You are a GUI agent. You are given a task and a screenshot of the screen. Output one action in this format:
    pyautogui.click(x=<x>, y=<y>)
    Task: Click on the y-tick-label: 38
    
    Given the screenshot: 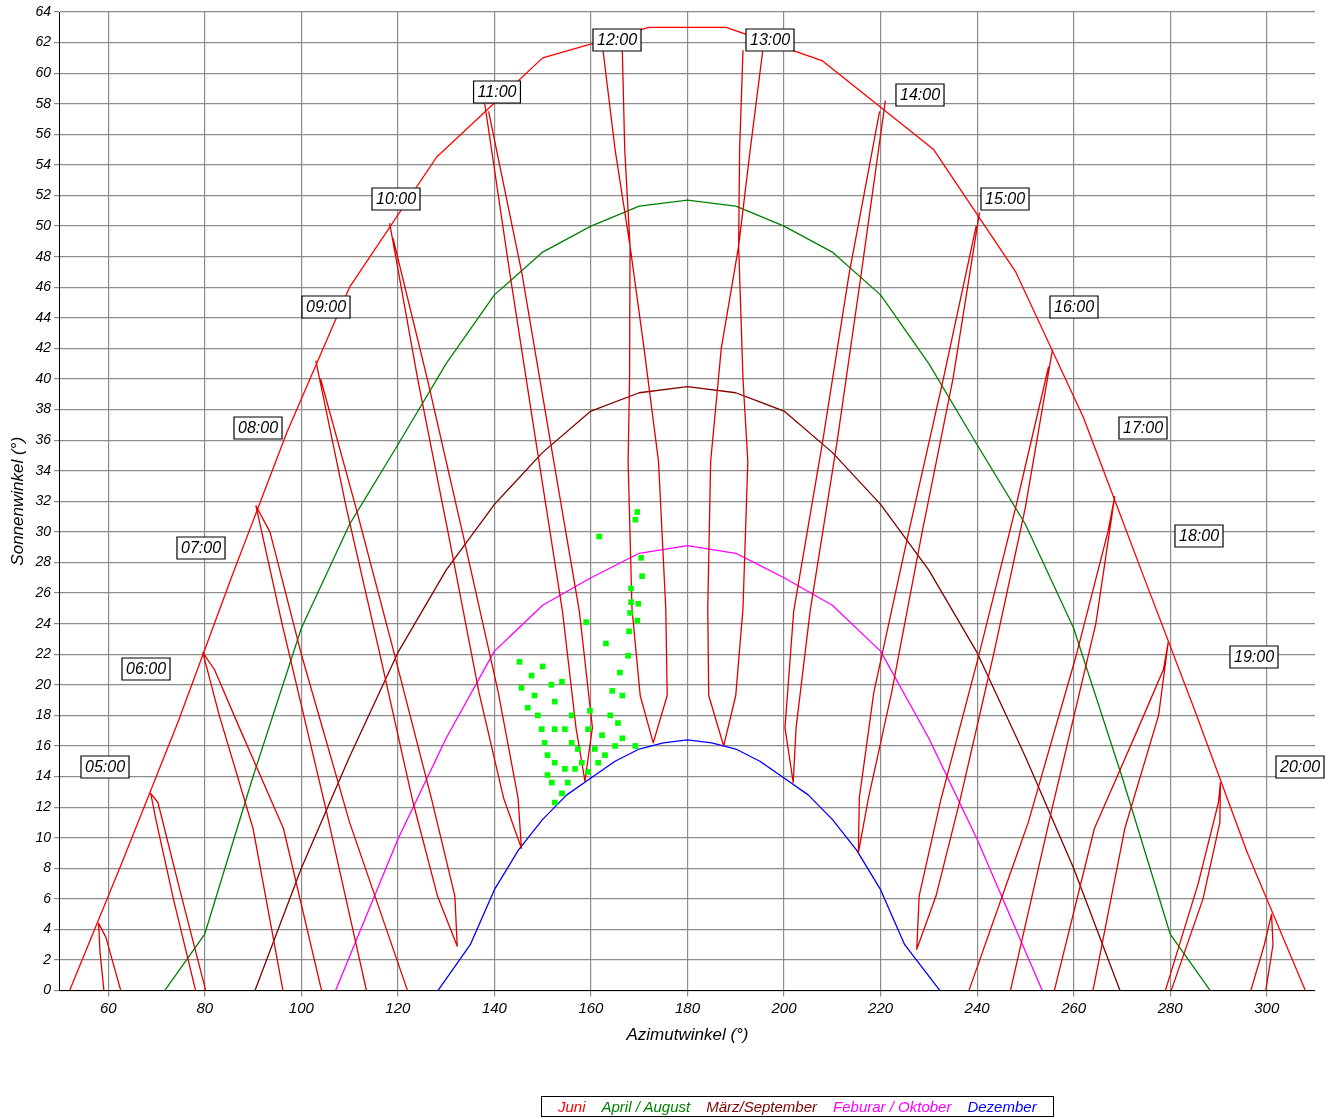 What is the action you would take?
    pyautogui.click(x=43, y=408)
    